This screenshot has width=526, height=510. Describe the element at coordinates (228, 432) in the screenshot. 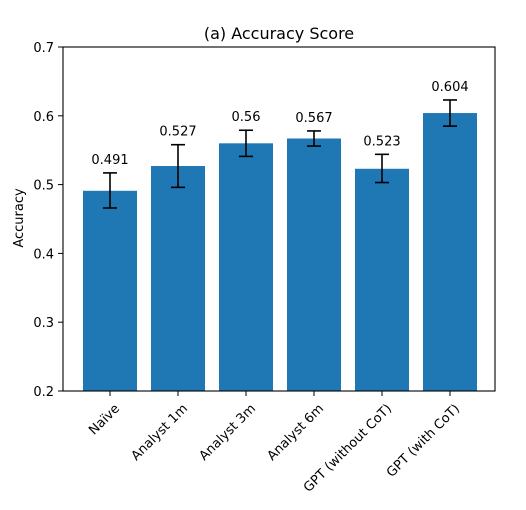

I see `x-tick-label: Analyst 3m` at that location.